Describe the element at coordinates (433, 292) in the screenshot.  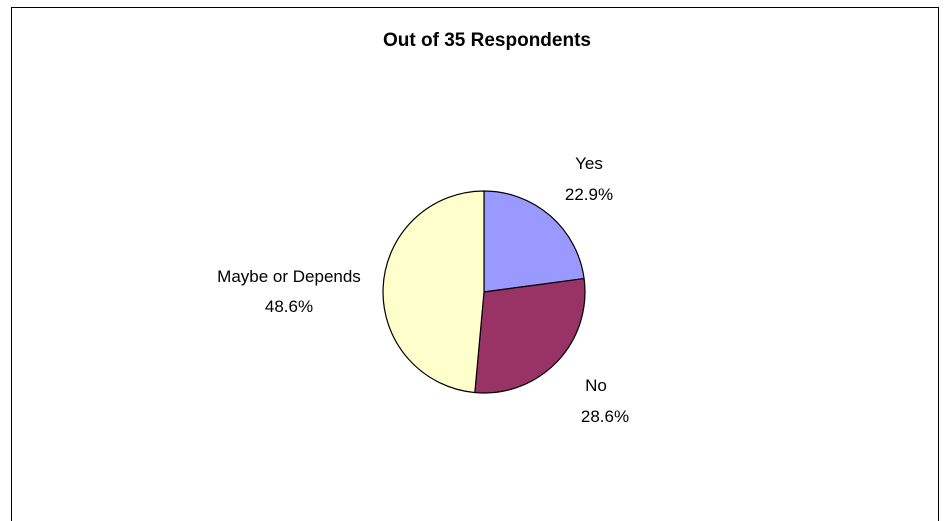
I see `pie-slice-maybe` at that location.